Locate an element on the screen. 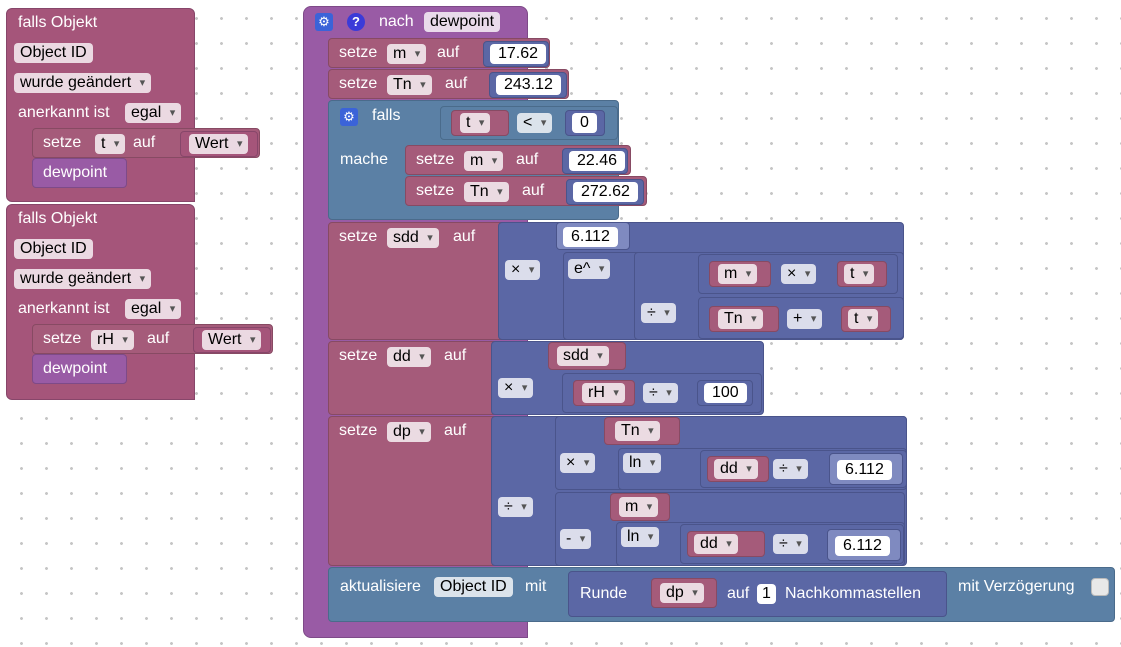 The image size is (1121, 647). var-sdd-block: sdd is located at coordinates (587, 356).